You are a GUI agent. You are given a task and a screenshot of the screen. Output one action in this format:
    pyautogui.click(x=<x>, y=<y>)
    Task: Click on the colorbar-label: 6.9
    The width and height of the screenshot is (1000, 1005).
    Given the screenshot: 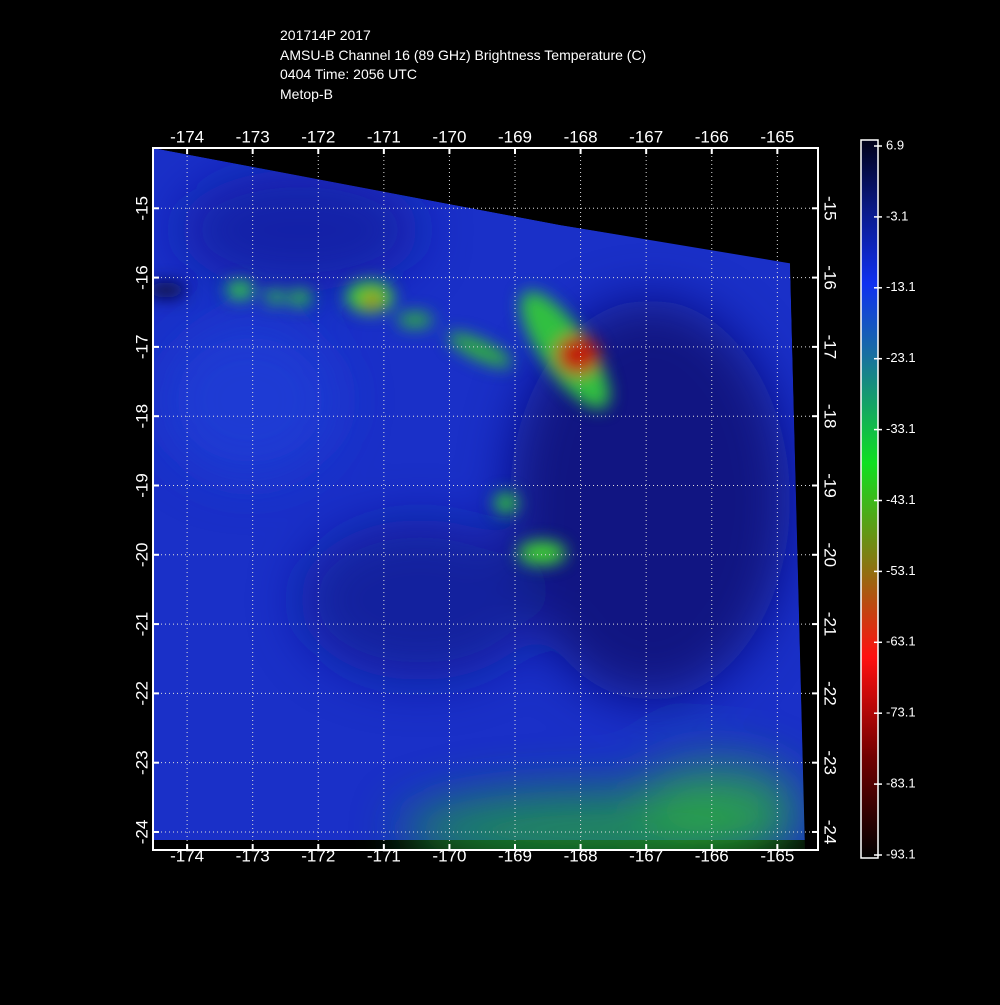 What is the action you would take?
    pyautogui.click(x=895, y=144)
    